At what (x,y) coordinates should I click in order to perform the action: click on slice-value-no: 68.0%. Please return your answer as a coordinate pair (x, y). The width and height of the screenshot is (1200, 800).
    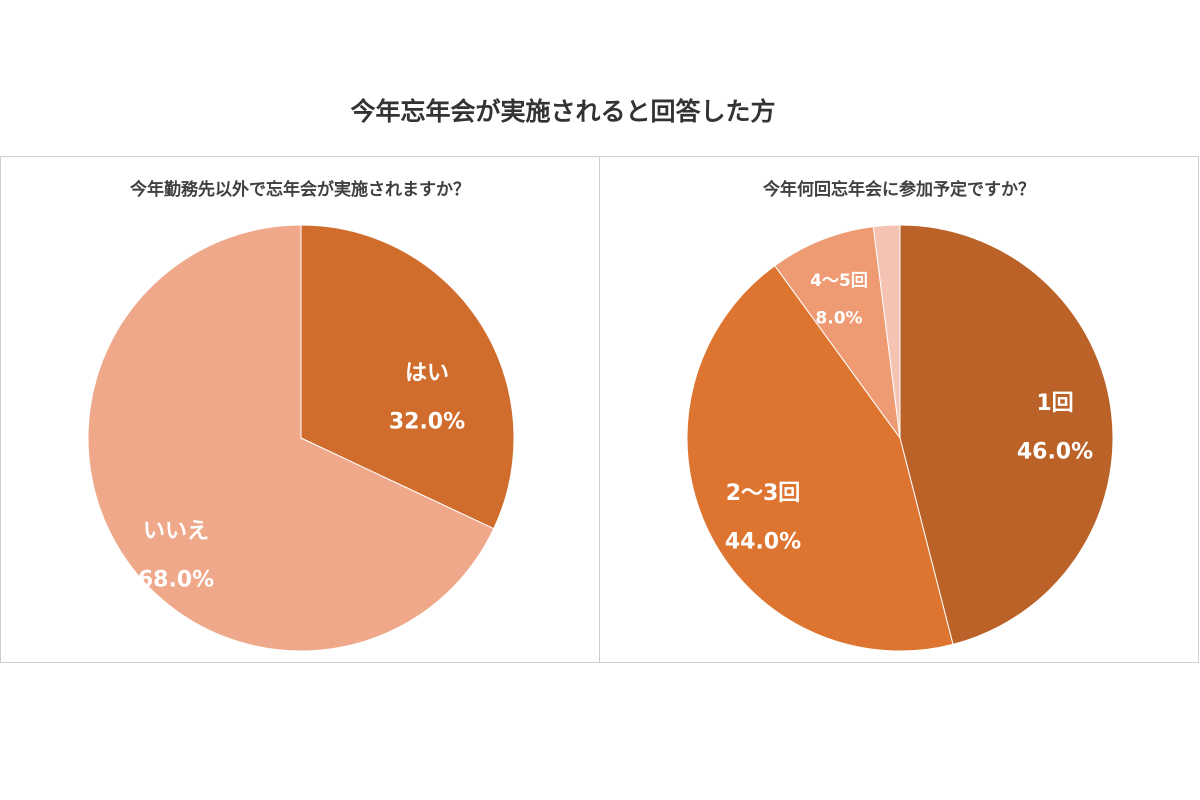
    Looking at the image, I should click on (176, 579).